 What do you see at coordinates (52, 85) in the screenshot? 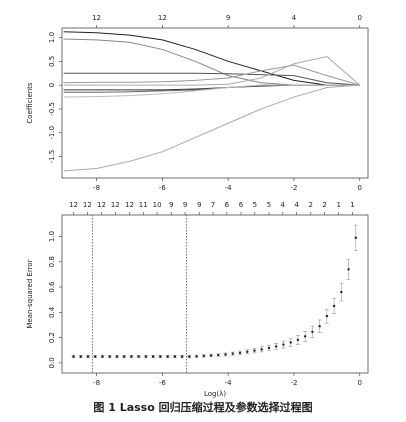
I see `y-tick-label: 0` at bounding box center [52, 85].